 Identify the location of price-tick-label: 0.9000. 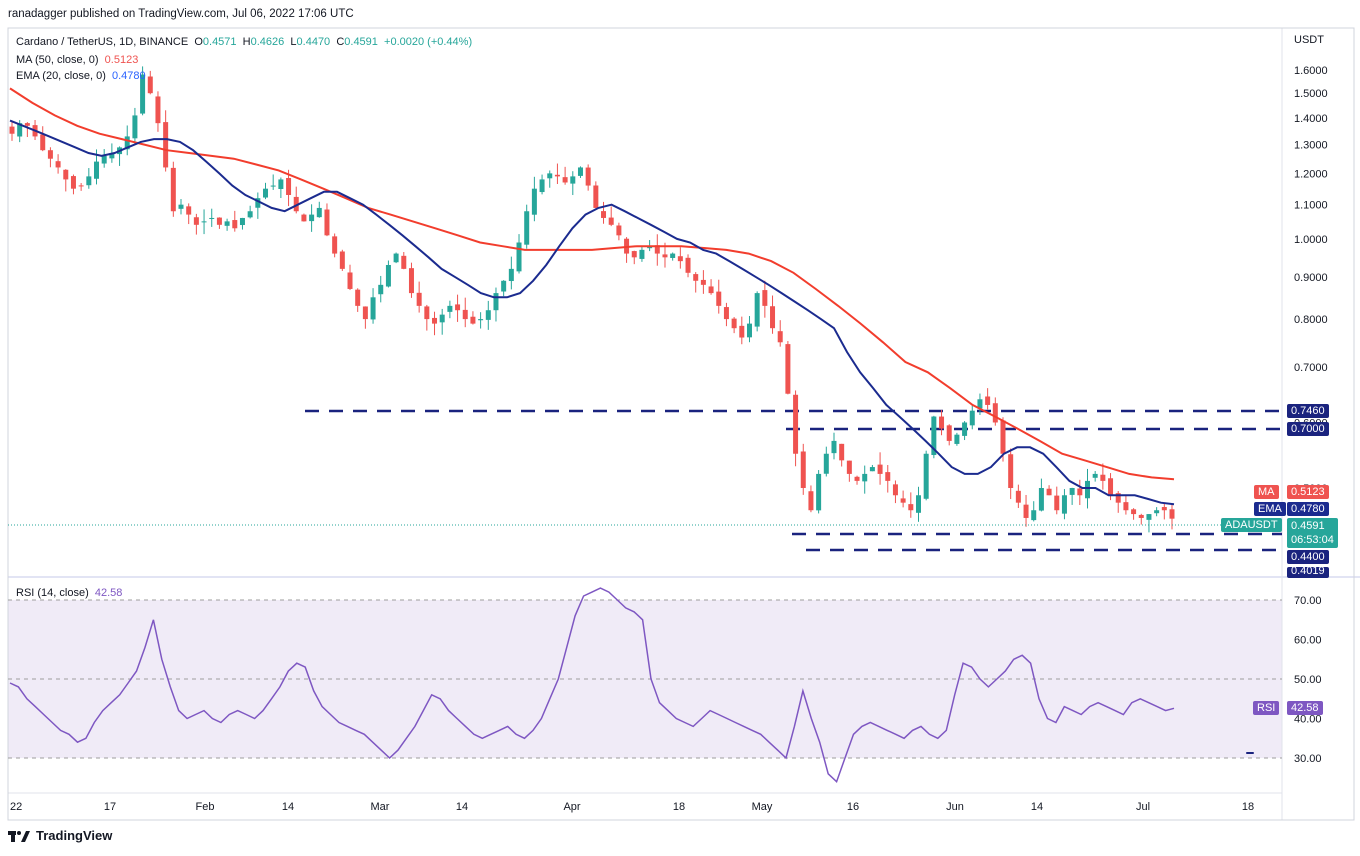
(1311, 278).